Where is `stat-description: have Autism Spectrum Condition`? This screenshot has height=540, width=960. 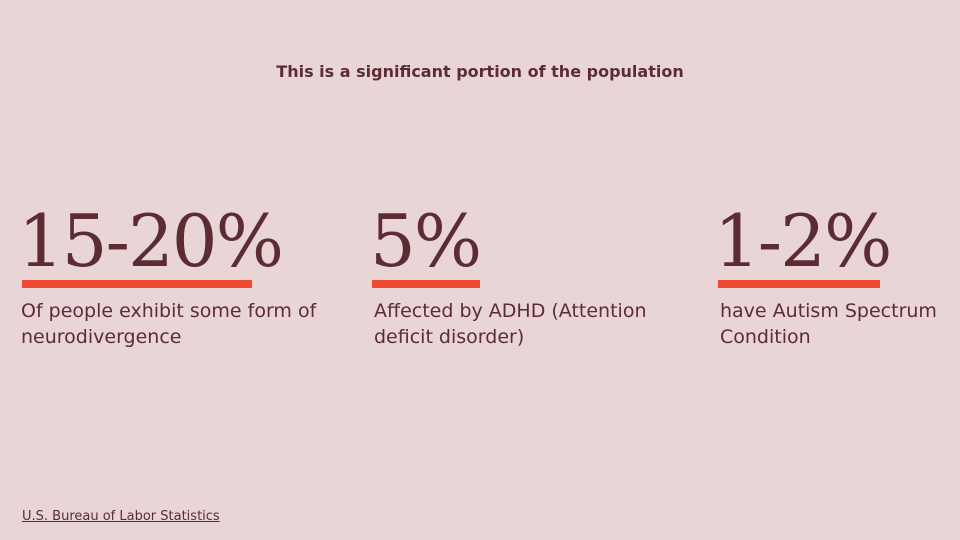
stat-description: have Autism Spectrum Condition is located at coordinates (828, 324).